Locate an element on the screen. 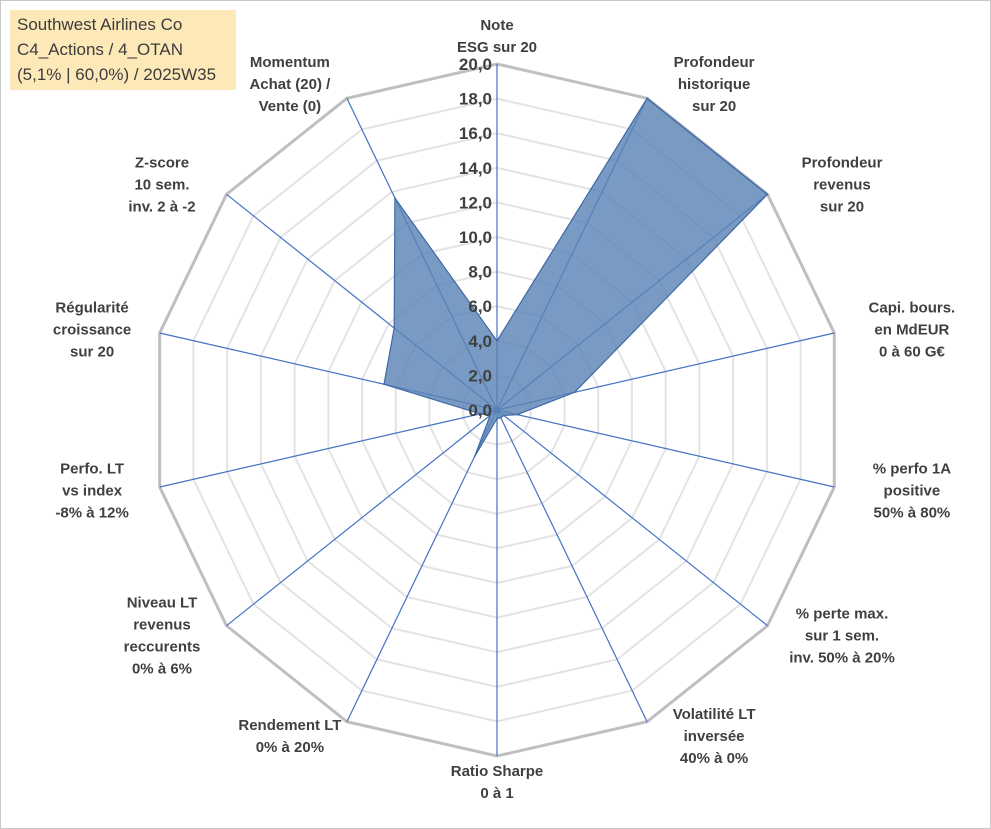 This screenshot has height=829, width=991. axis-label-line: Niveau LT is located at coordinates (162, 603).